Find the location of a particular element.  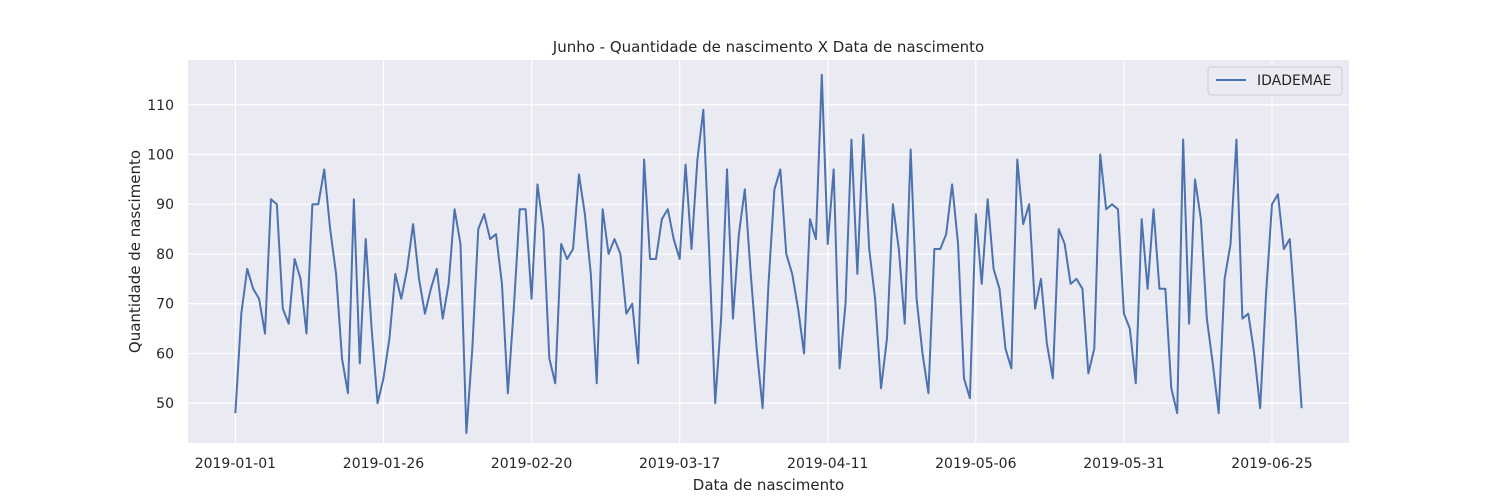

y-tick-labels: 50 60 70 80 90 100 110 is located at coordinates (160, 255).